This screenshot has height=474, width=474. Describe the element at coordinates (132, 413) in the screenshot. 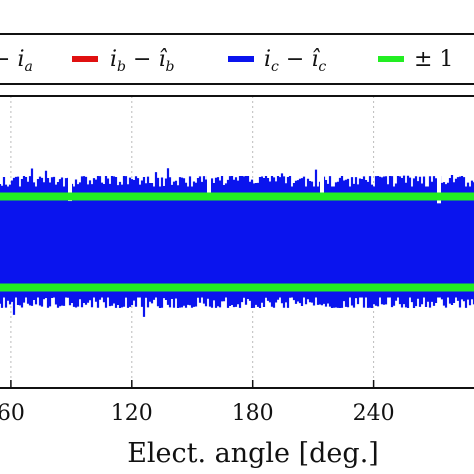

I see `x-tick-label: 120` at that location.